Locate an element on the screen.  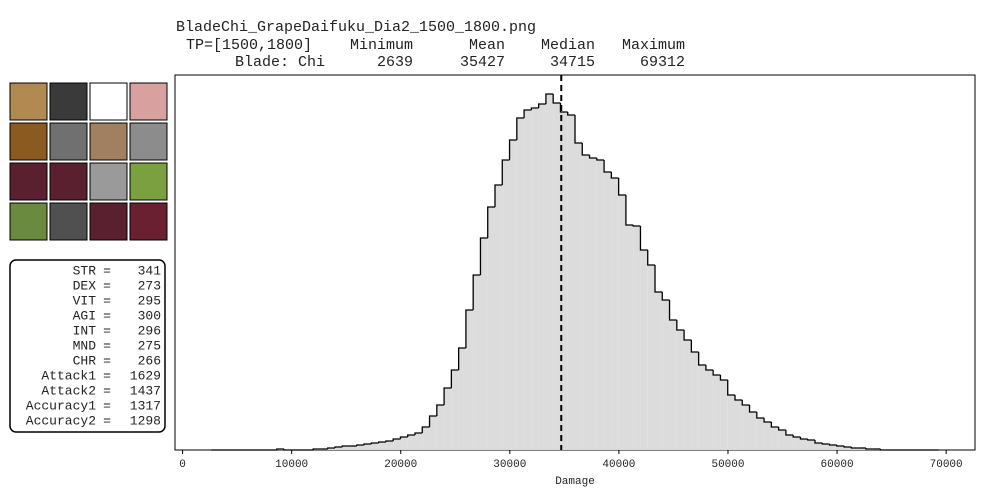
stat-name: VIT is located at coordinates (85, 300).